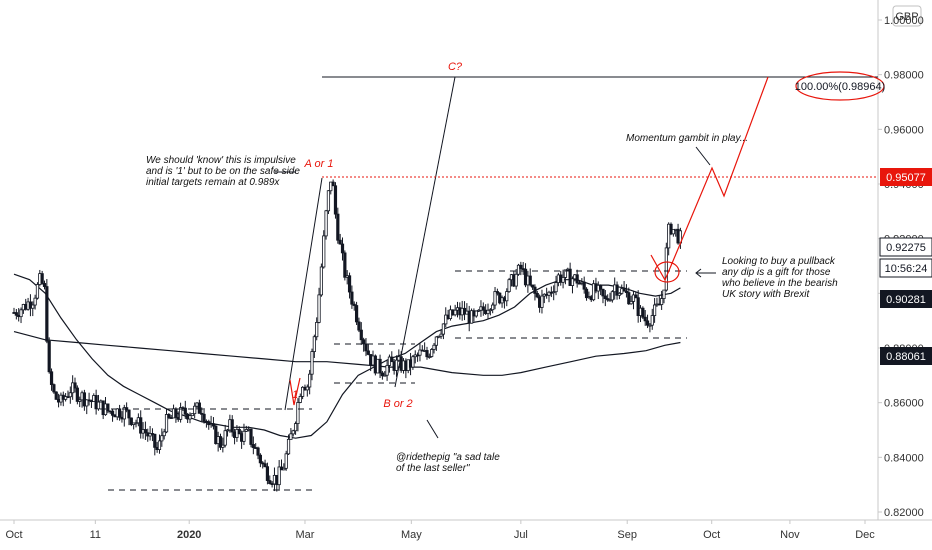  Describe the element at coordinates (776, 272) in the screenshot. I see `pullback-note-line-2: any dip is a gift for those` at that location.